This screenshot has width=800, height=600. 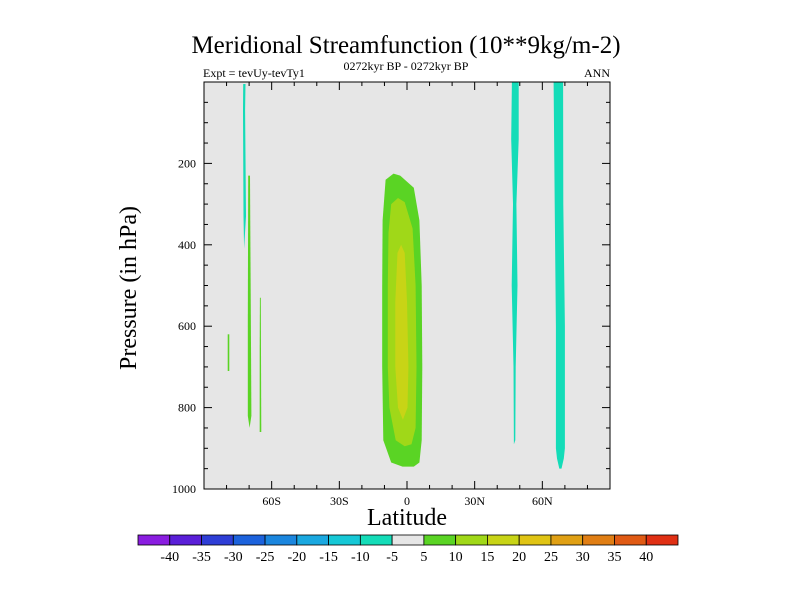 I want to click on colorbar-label: -30, so click(x=233, y=557).